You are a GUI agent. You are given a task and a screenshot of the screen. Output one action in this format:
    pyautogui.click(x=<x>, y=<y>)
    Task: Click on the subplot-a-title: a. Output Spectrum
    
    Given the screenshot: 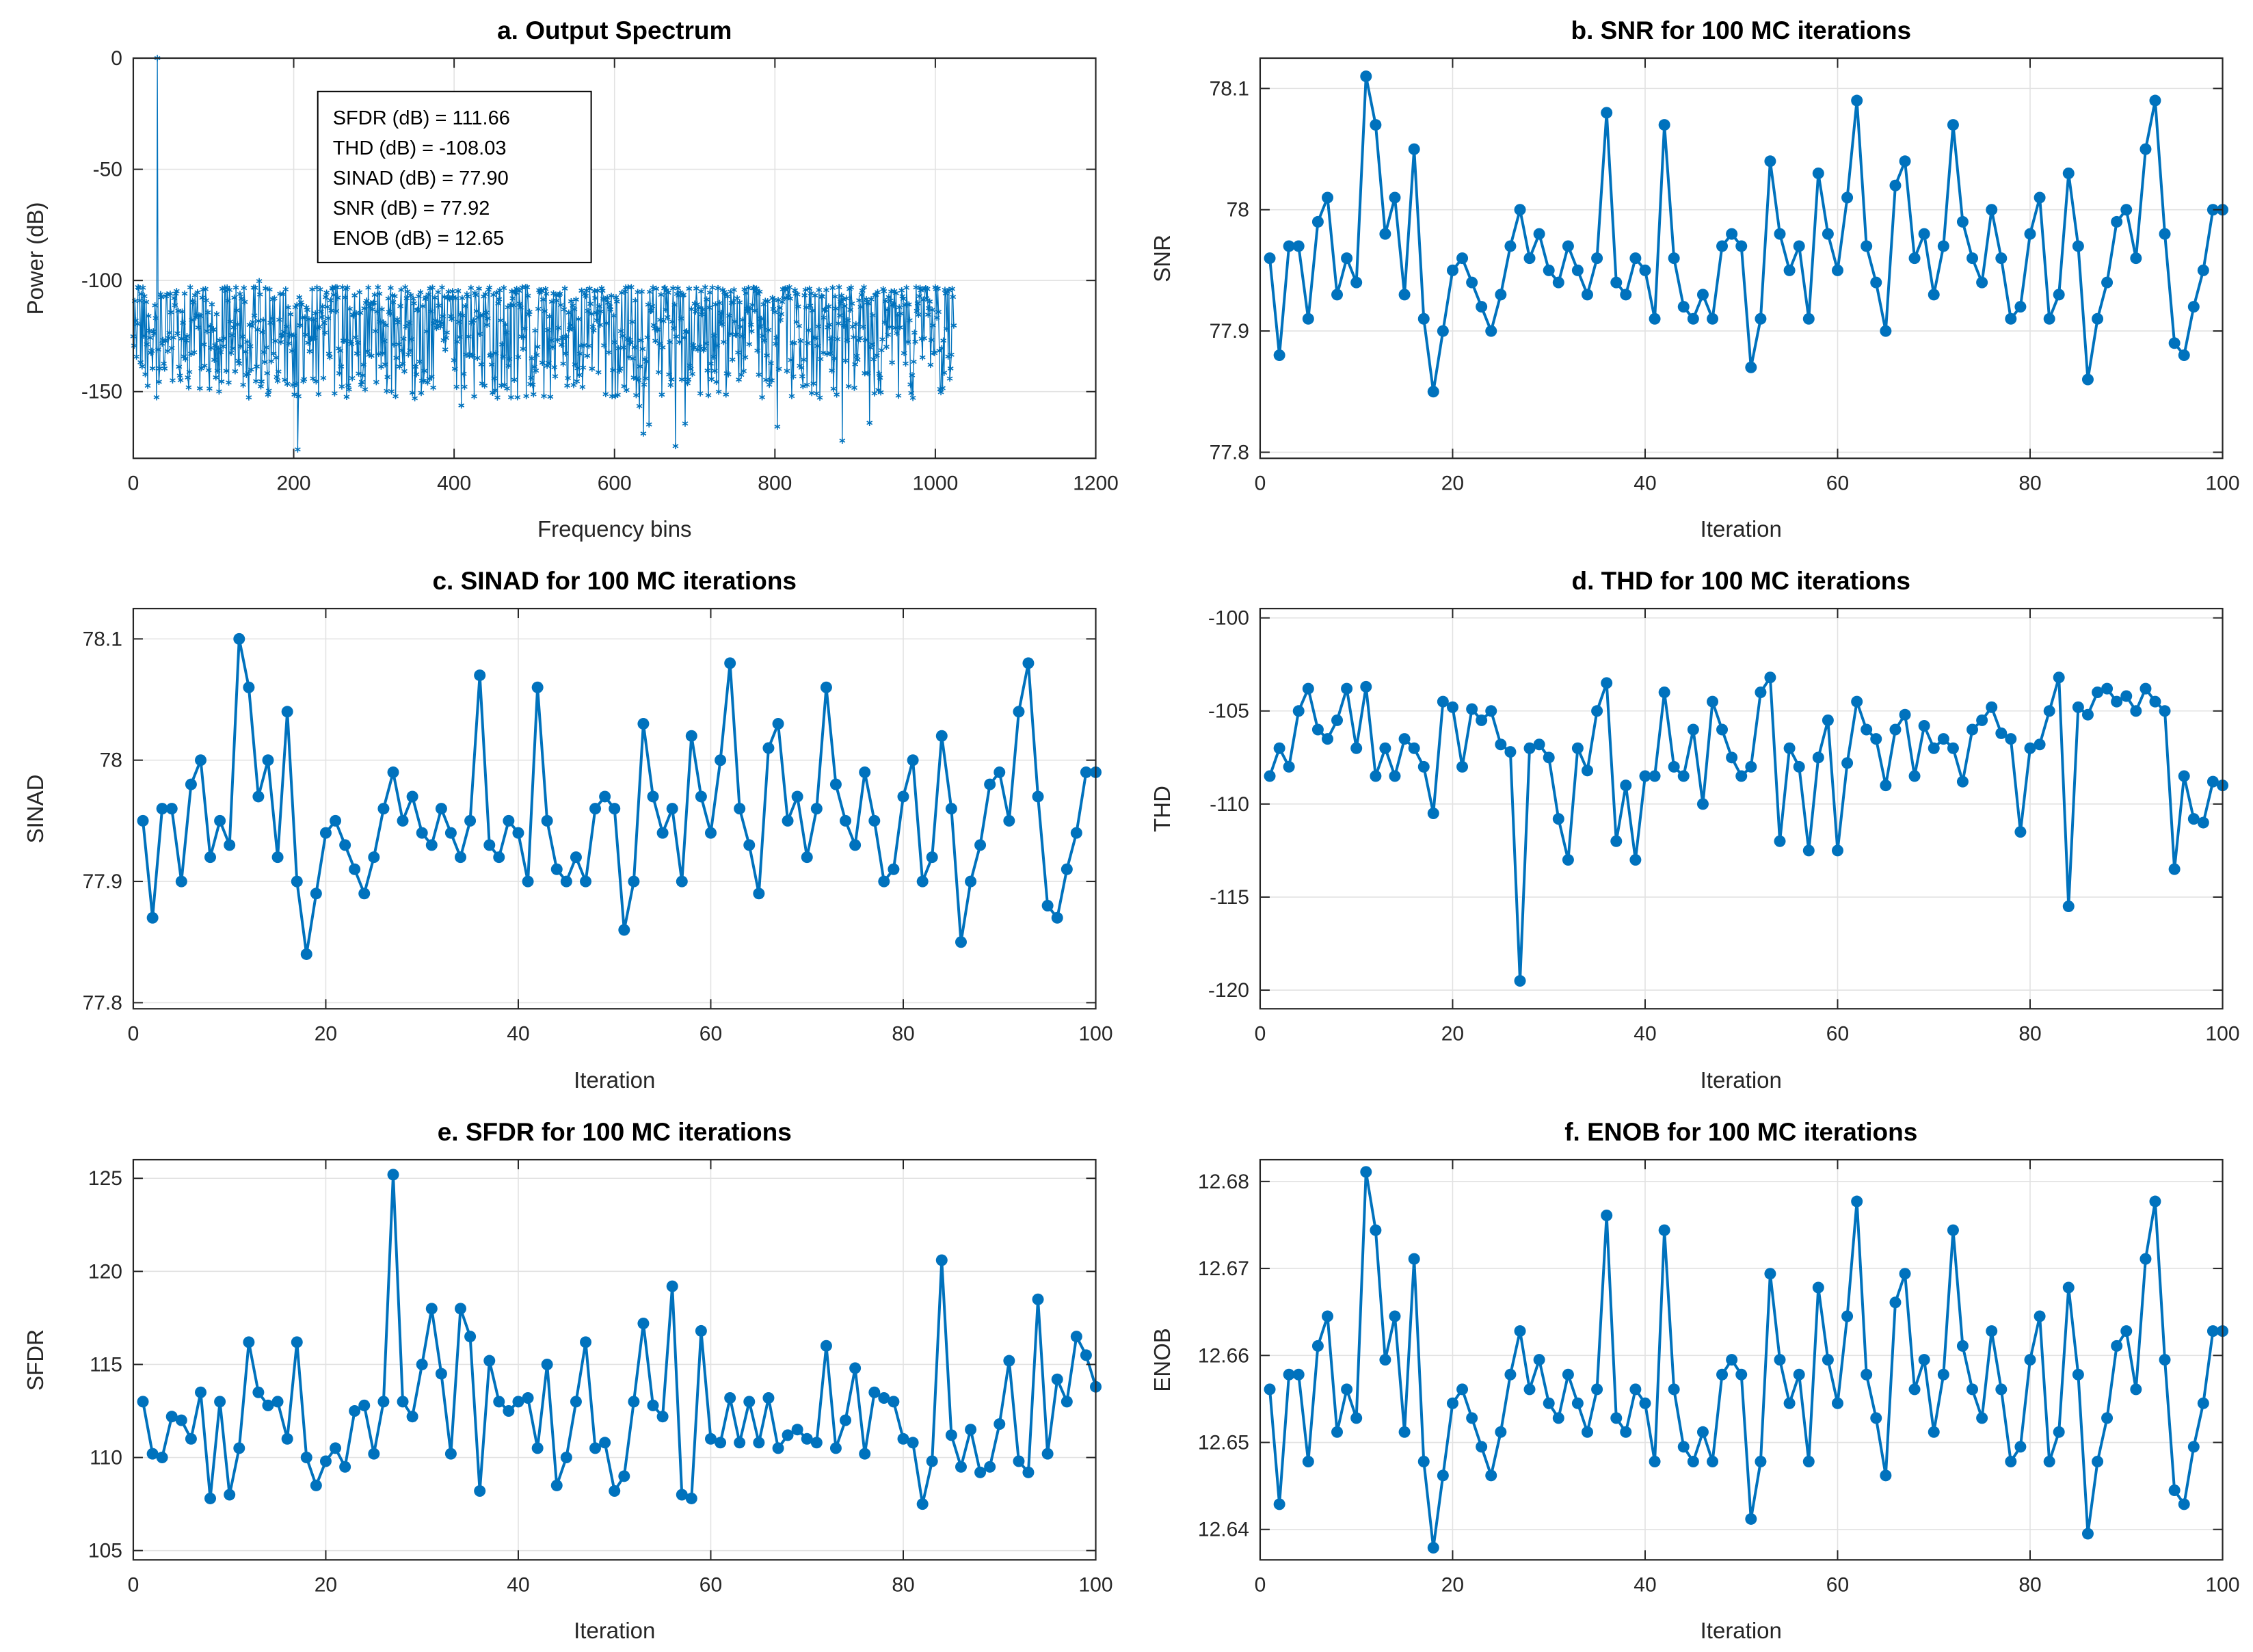 What is the action you would take?
    pyautogui.click(x=614, y=30)
    